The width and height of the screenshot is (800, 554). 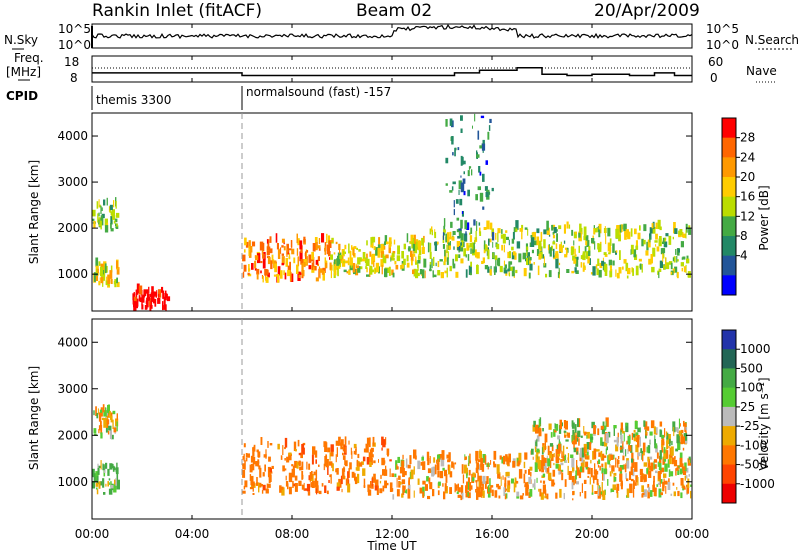 What do you see at coordinates (692, 534) in the screenshot?
I see `x-tick-label: 00:00` at bounding box center [692, 534].